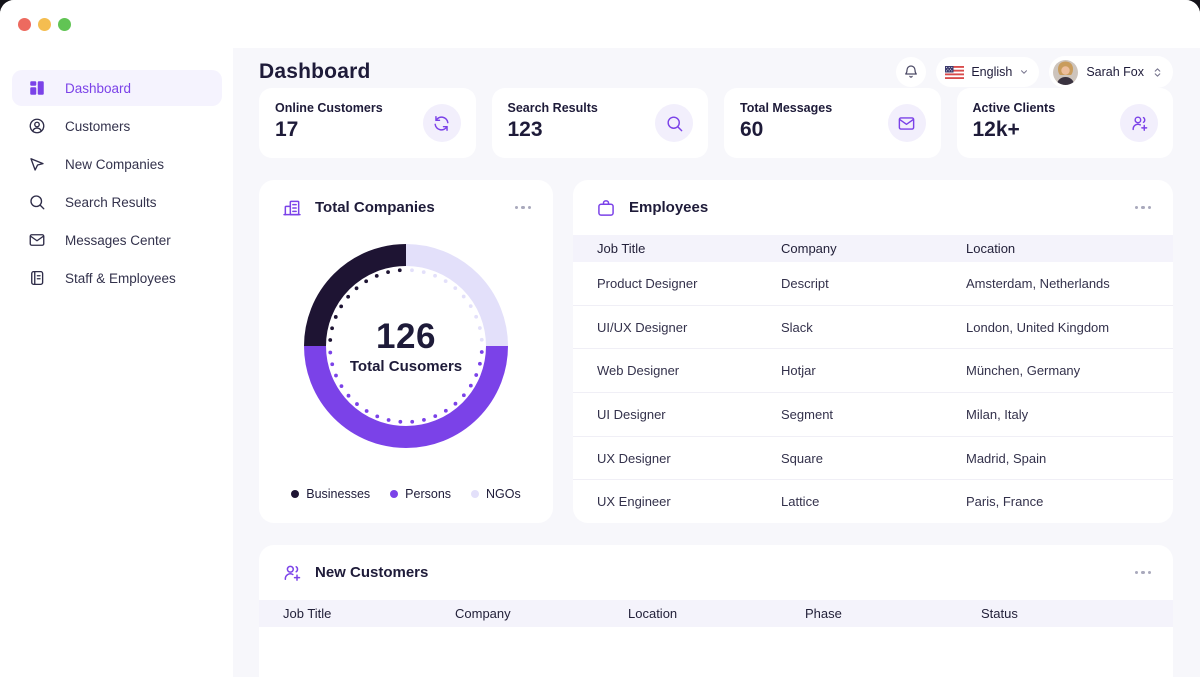 The image size is (1200, 677). Describe the element at coordinates (24, 24) in the screenshot. I see `close-window-button` at that location.